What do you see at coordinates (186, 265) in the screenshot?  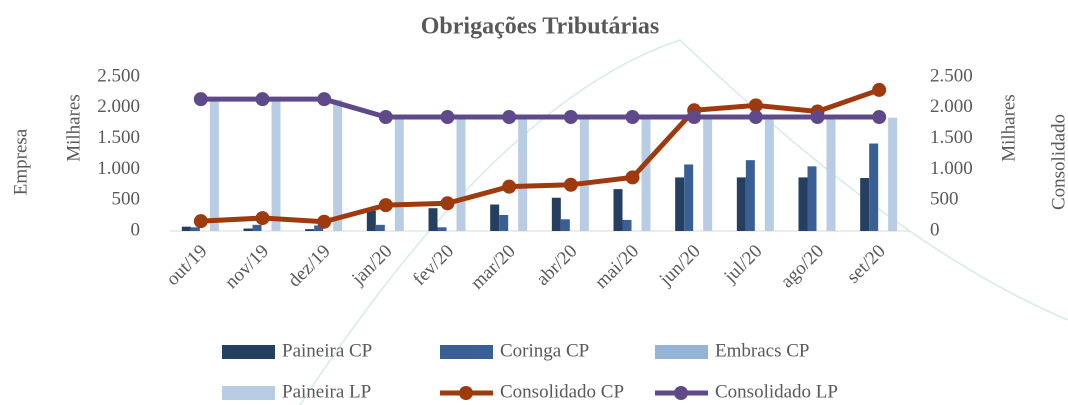 I see `x-tick-label: out/19` at bounding box center [186, 265].